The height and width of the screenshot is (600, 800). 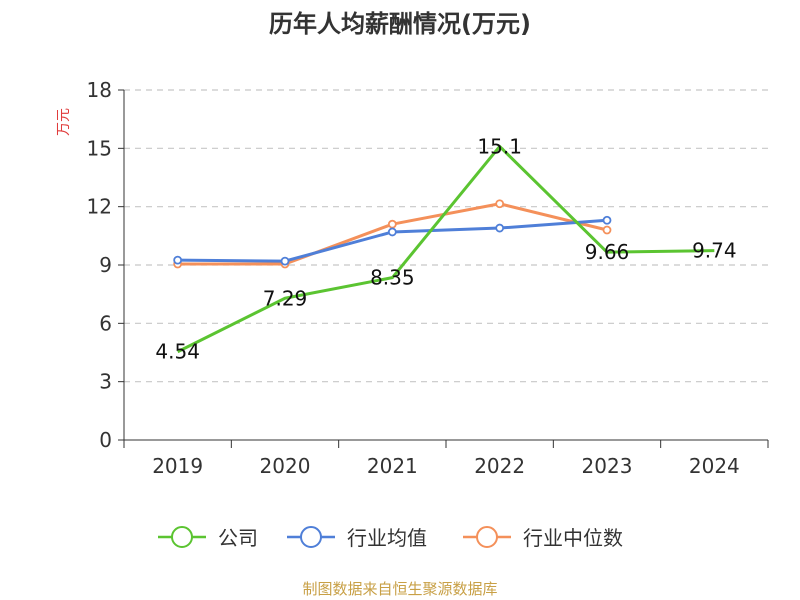 I want to click on x-tick-label: 2019, so click(x=177, y=466).